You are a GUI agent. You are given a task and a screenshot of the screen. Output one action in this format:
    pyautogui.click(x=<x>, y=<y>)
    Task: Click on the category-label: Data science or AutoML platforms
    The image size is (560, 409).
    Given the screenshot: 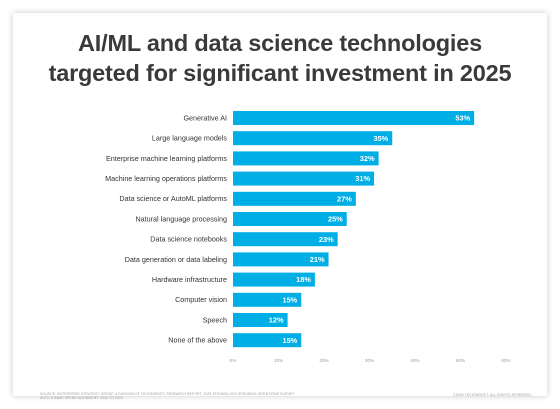 What is the action you would take?
    pyautogui.click(x=173, y=198)
    